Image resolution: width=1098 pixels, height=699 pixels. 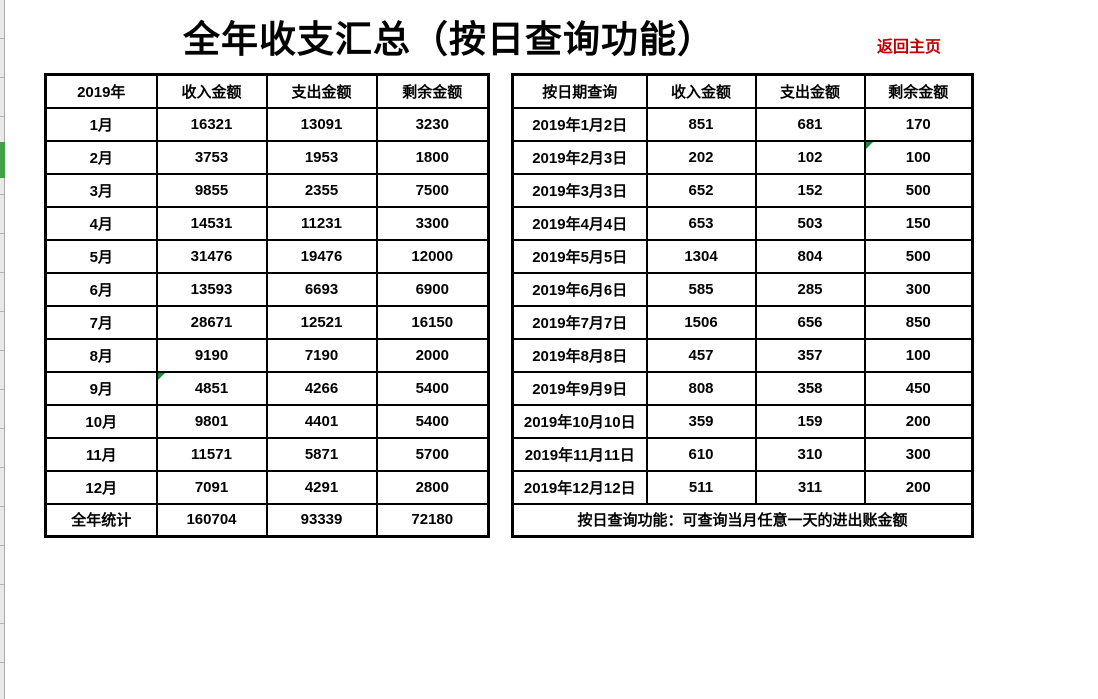 I want to click on table-cell: 681, so click(x=810, y=124).